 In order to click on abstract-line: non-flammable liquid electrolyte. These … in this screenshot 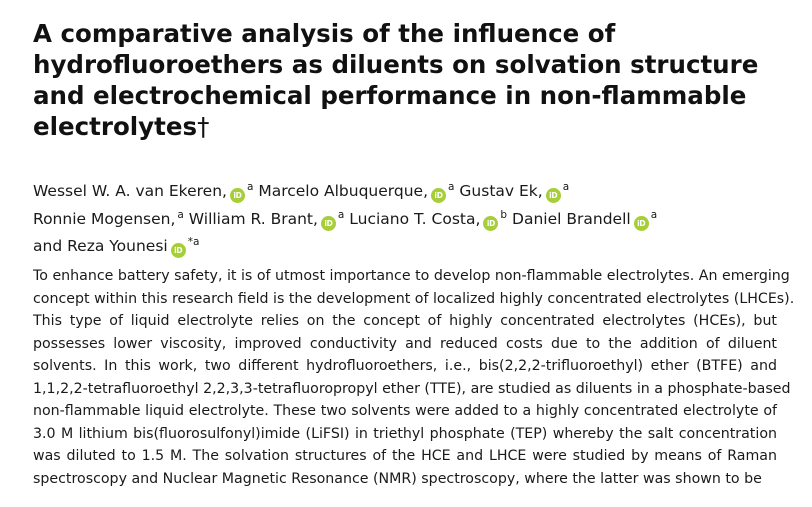, I will do `click(405, 411)`.